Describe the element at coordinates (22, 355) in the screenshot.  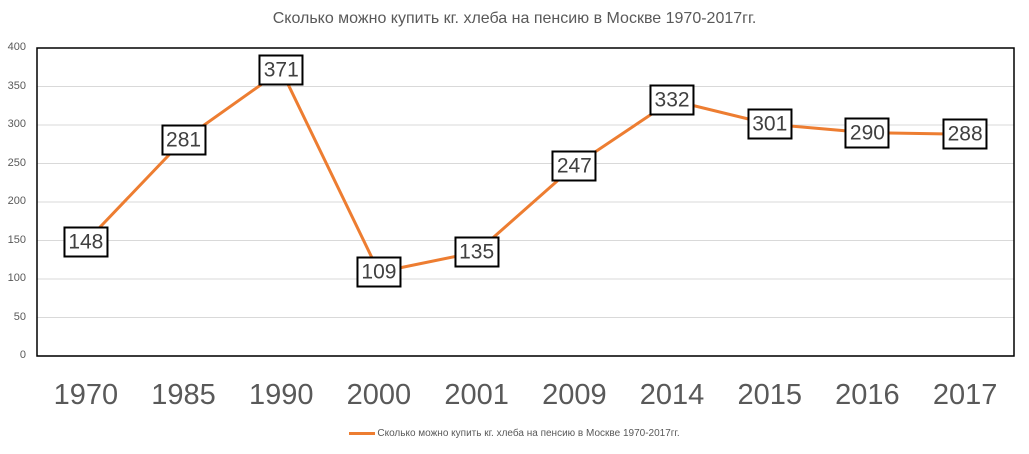
I see `y-tick-label: 0` at that location.